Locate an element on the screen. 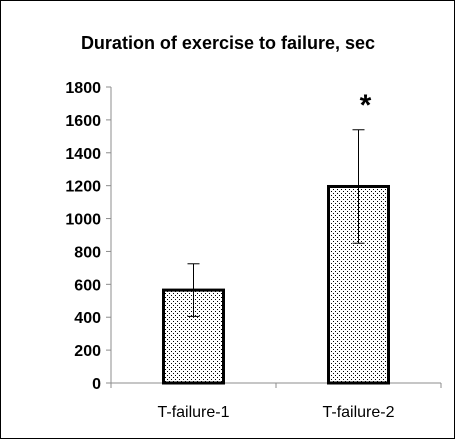 This screenshot has height=440, width=455. x-tick-label: T-failure-2 is located at coordinates (358, 412).